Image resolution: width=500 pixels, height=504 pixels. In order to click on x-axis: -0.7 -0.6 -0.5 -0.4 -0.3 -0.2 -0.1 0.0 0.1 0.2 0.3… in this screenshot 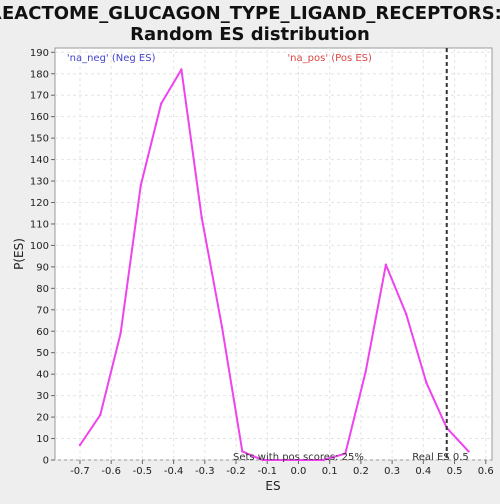, I will do `click(282, 468)`.